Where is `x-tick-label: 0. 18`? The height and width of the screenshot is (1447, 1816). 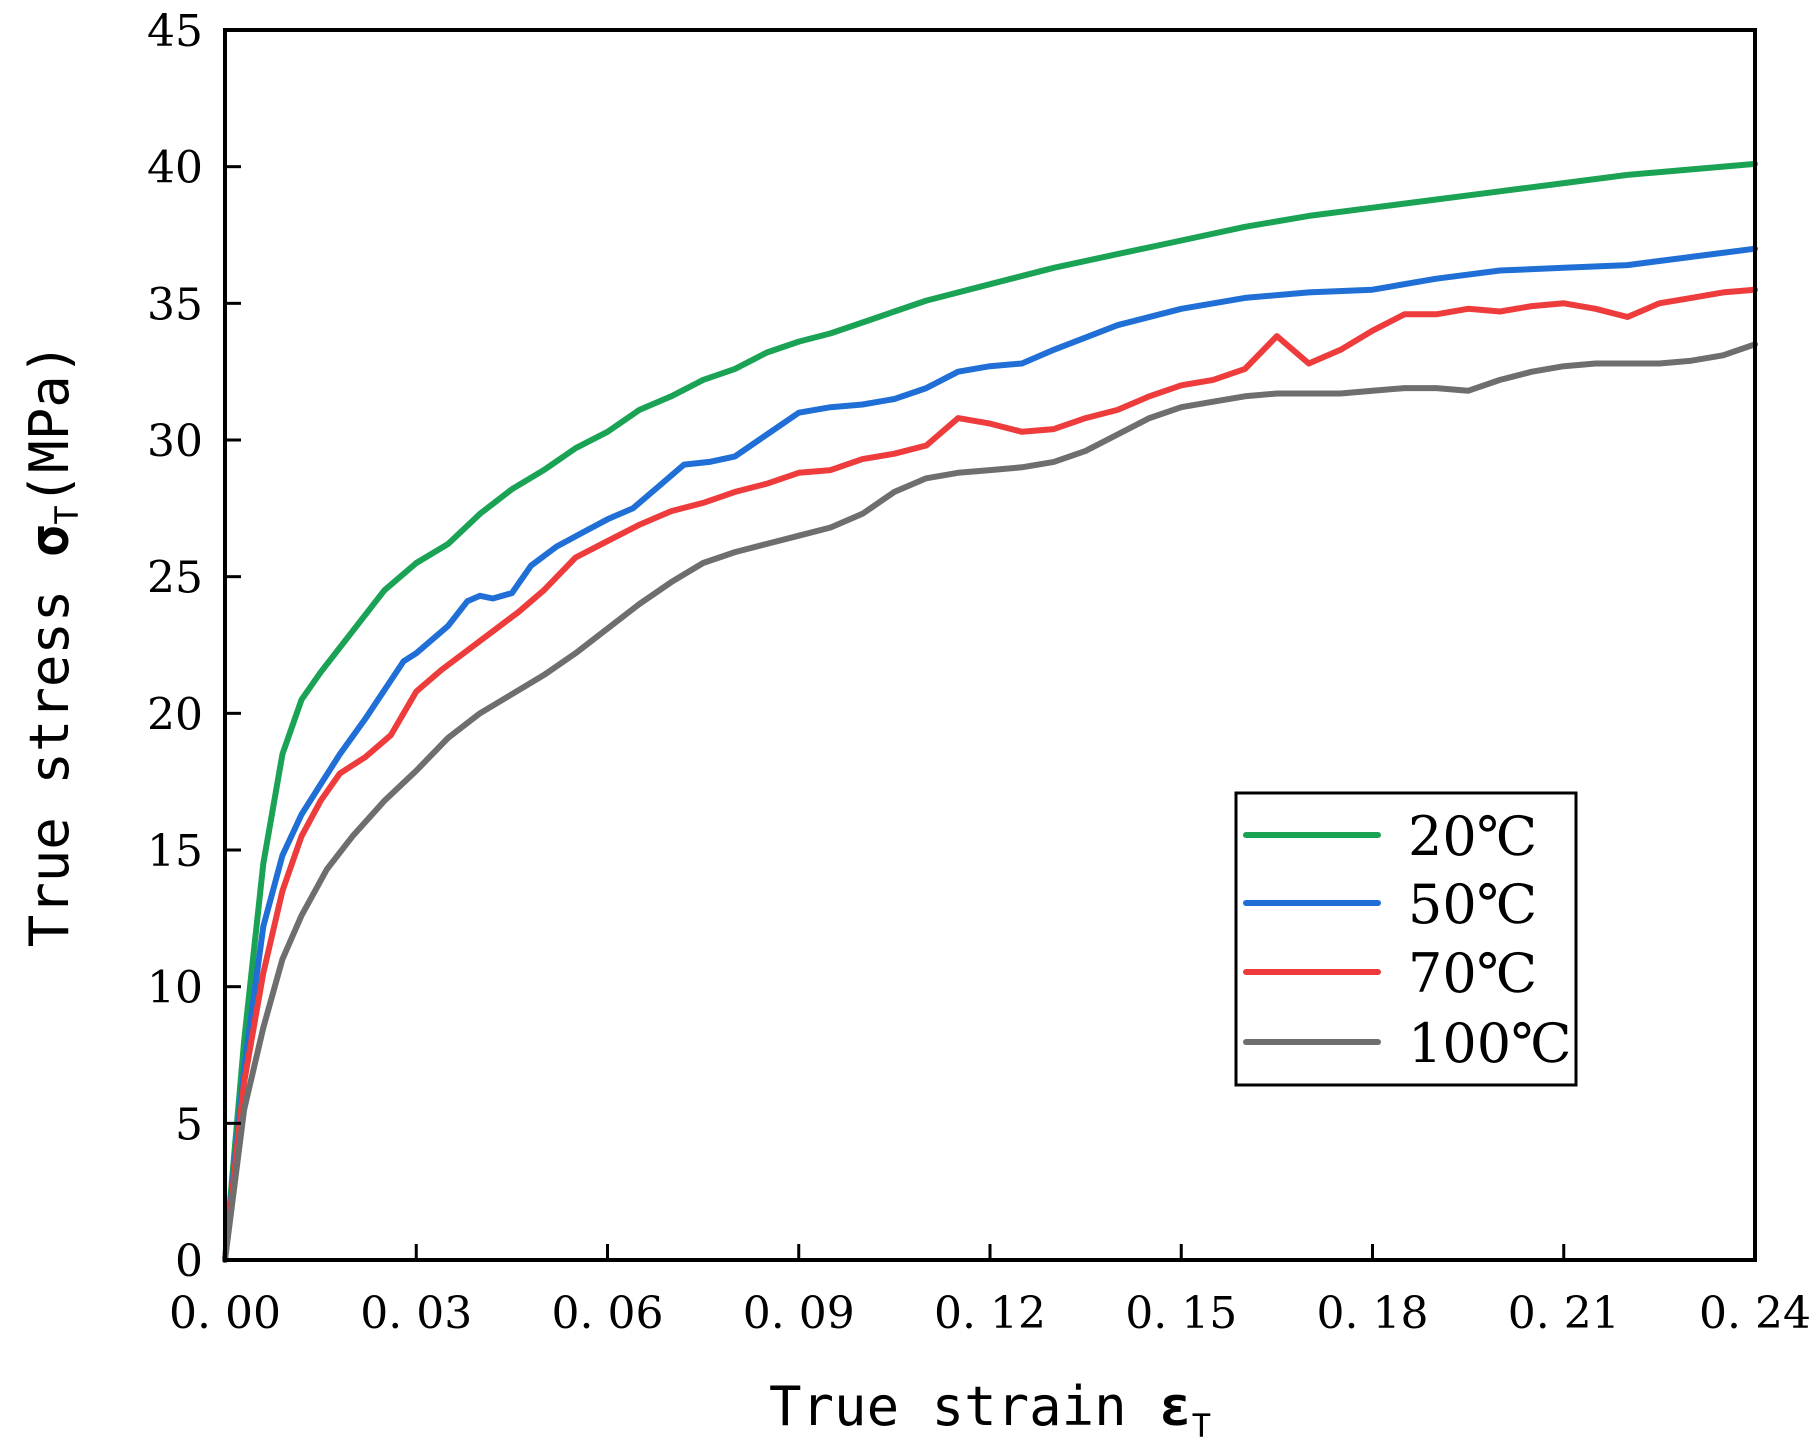 x-tick-label: 0. 18 is located at coordinates (1373, 1313).